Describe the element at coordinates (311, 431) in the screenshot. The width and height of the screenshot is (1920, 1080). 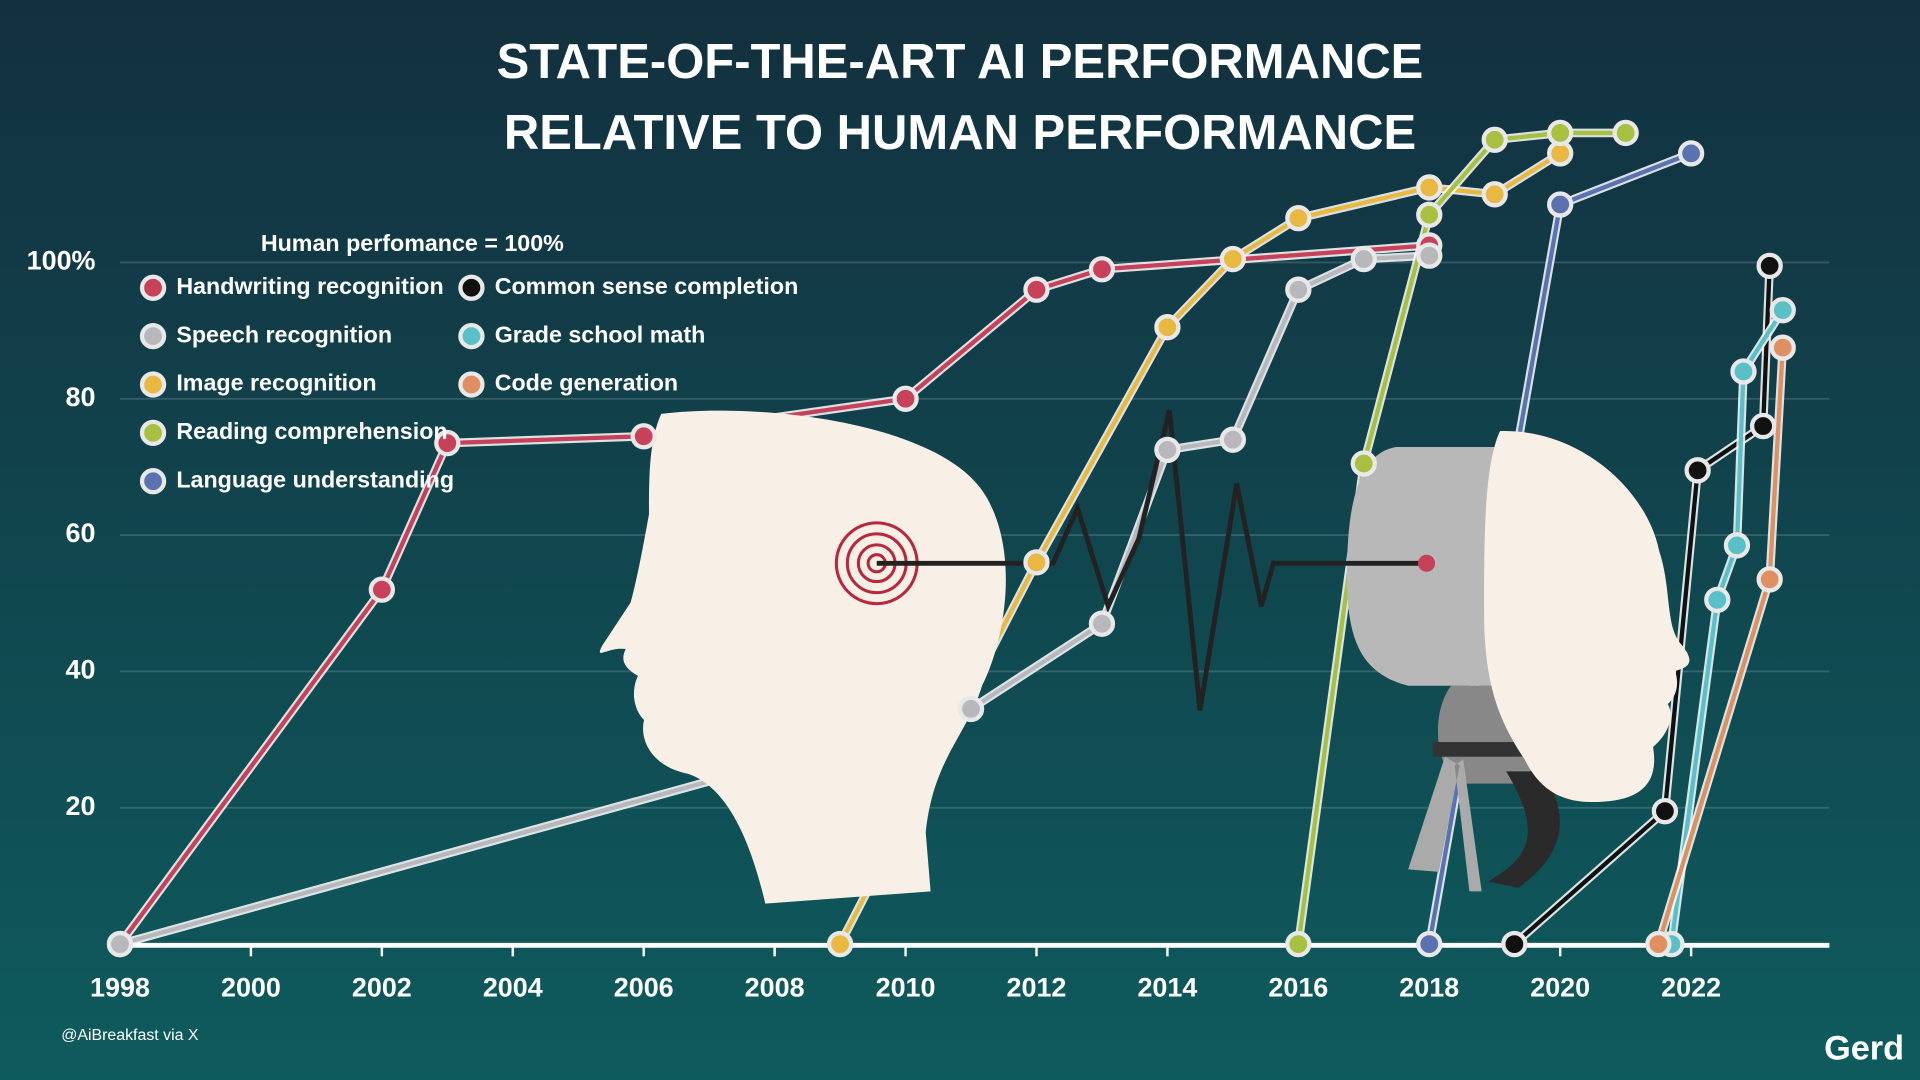
I see `legend-label: Reading comprehension` at that location.